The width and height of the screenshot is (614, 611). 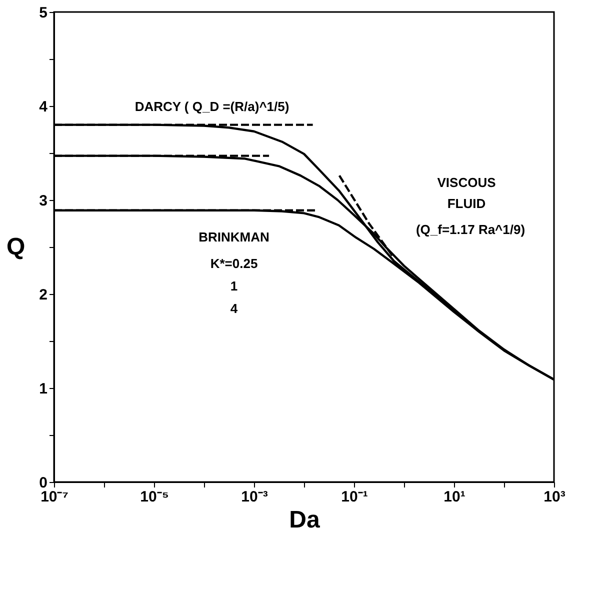 What do you see at coordinates (254, 497) in the screenshot?
I see `x-tick-label: 10⁻³` at bounding box center [254, 497].